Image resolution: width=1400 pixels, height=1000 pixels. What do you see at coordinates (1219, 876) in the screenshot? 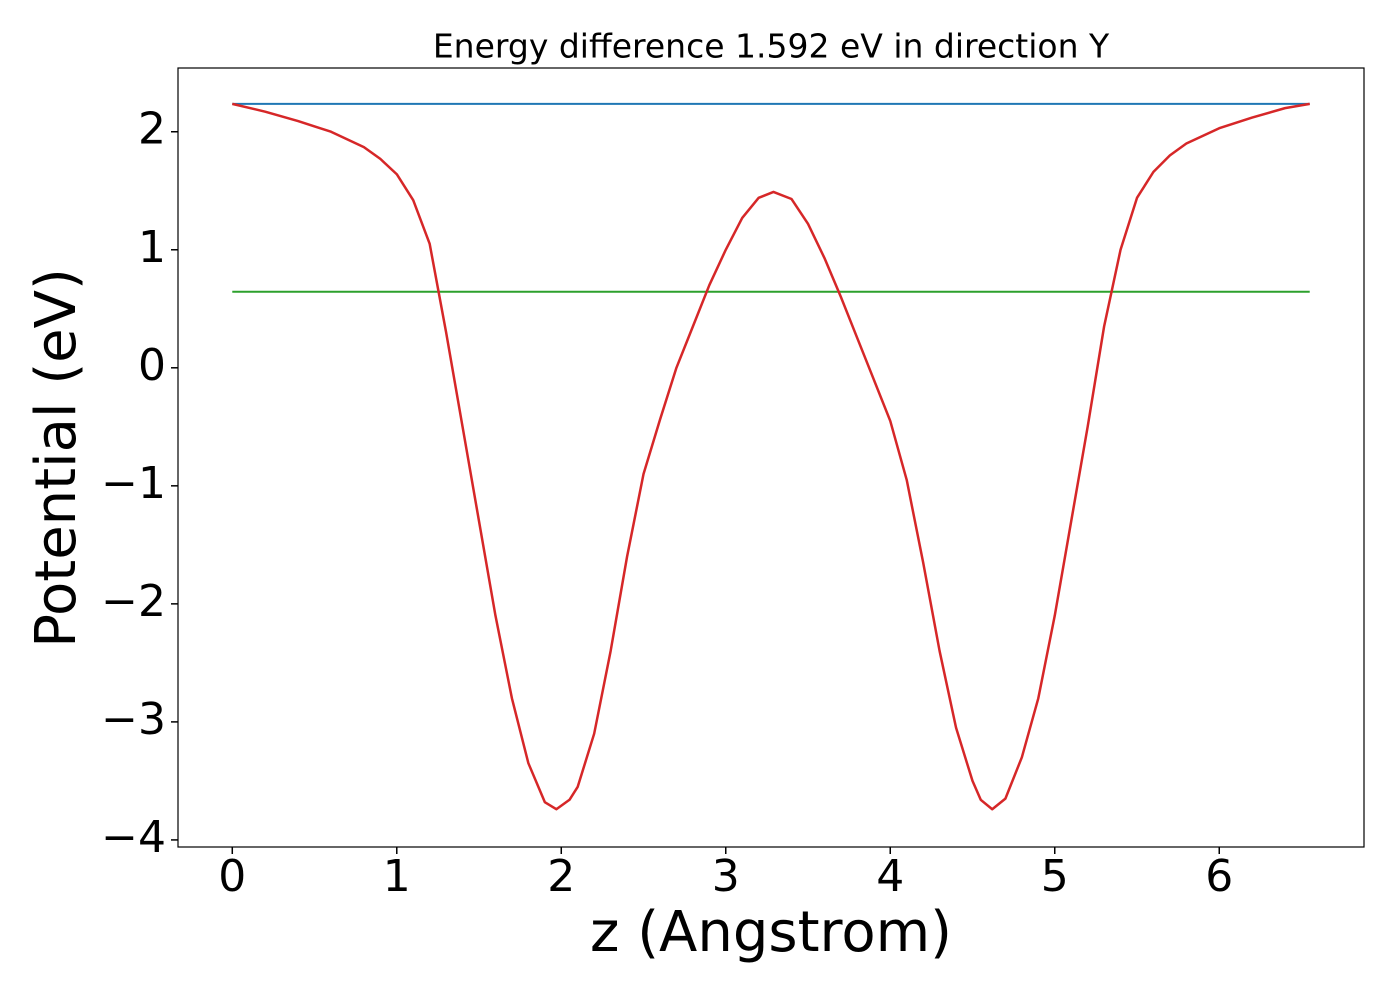
I see `x-tick-label: 6` at bounding box center [1219, 876].